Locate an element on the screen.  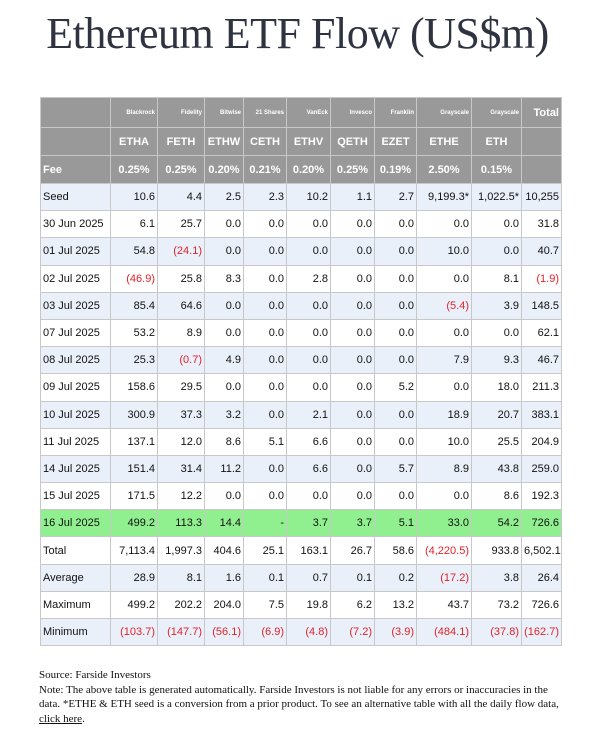
flow-cell: (1.9) is located at coordinates (541, 278).